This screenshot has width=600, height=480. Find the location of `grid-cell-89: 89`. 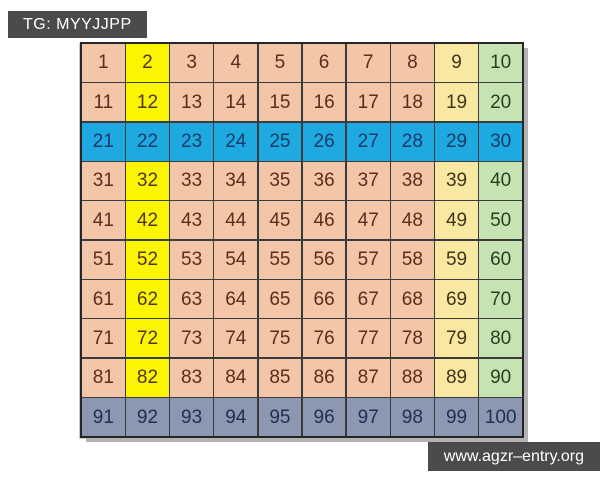

grid-cell-89: 89 is located at coordinates (456, 377).